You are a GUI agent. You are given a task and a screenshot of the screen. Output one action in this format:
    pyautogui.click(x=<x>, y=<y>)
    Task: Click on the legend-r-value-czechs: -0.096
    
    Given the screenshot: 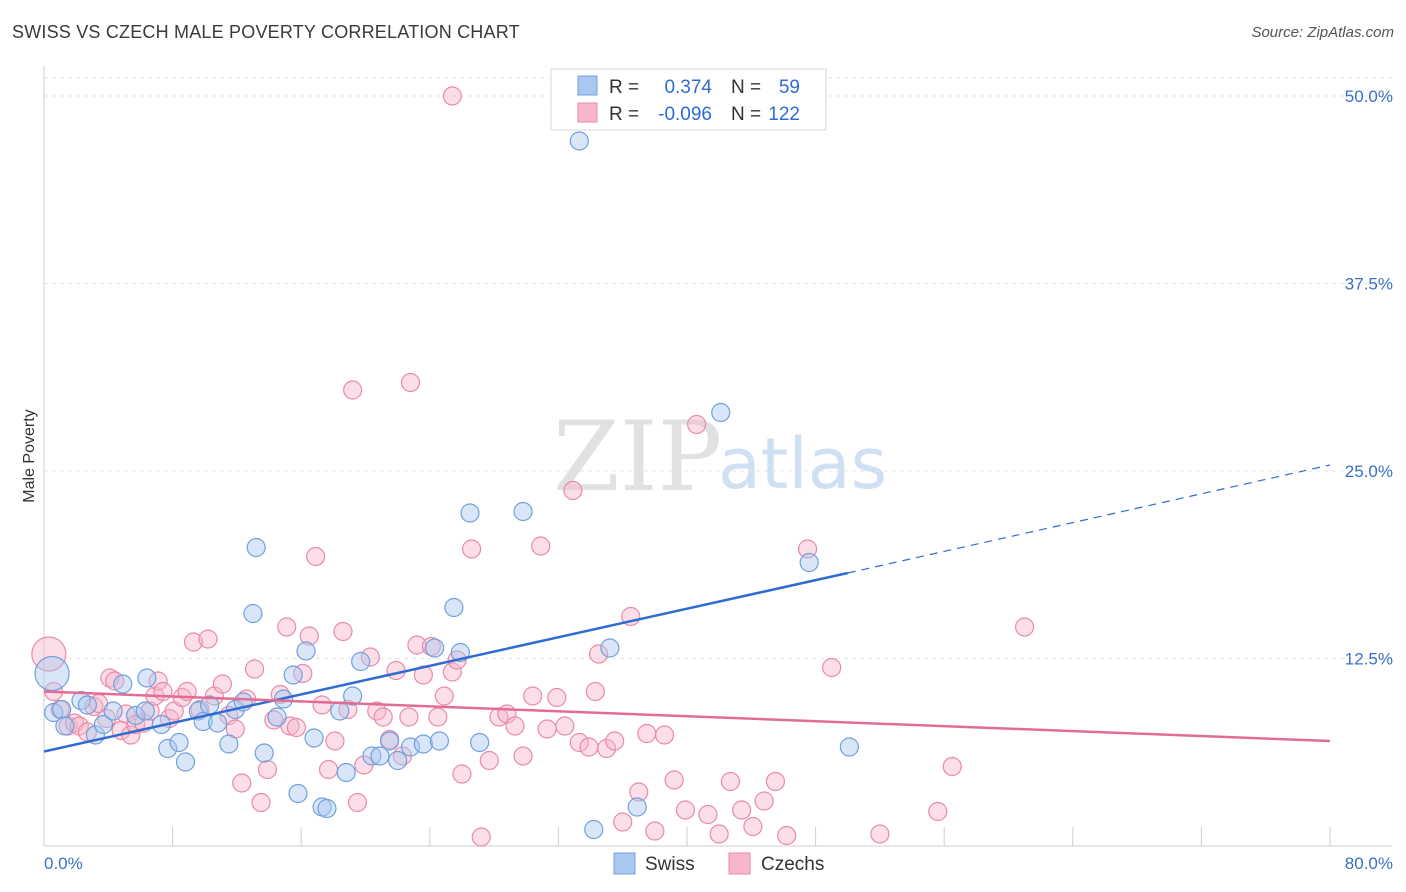 What is the action you would take?
    pyautogui.click(x=685, y=114)
    